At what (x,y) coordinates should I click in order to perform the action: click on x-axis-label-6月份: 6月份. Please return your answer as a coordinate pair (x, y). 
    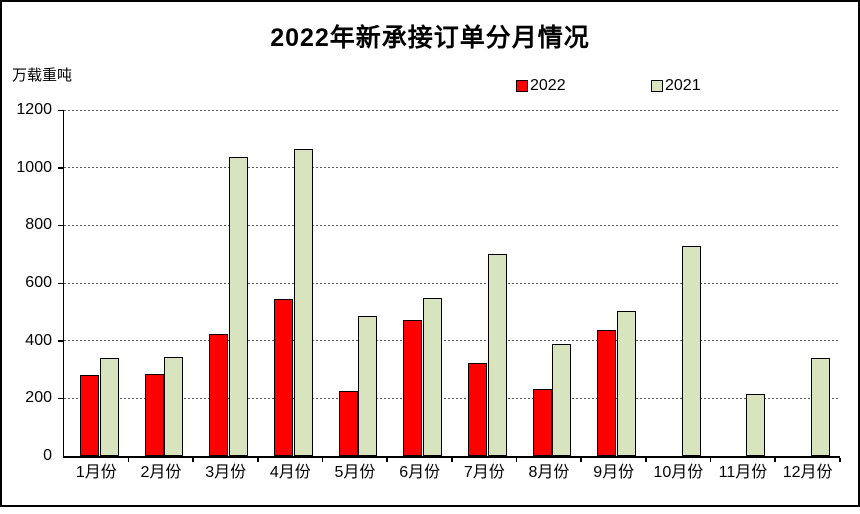
    Looking at the image, I should click on (420, 472).